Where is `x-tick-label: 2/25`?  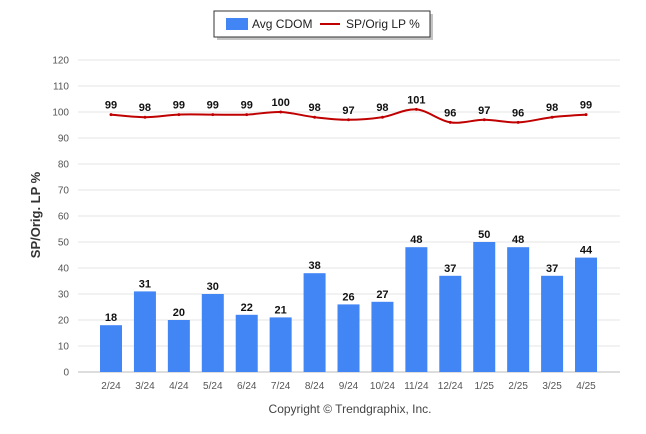 x-tick-label: 2/25 is located at coordinates (518, 386).